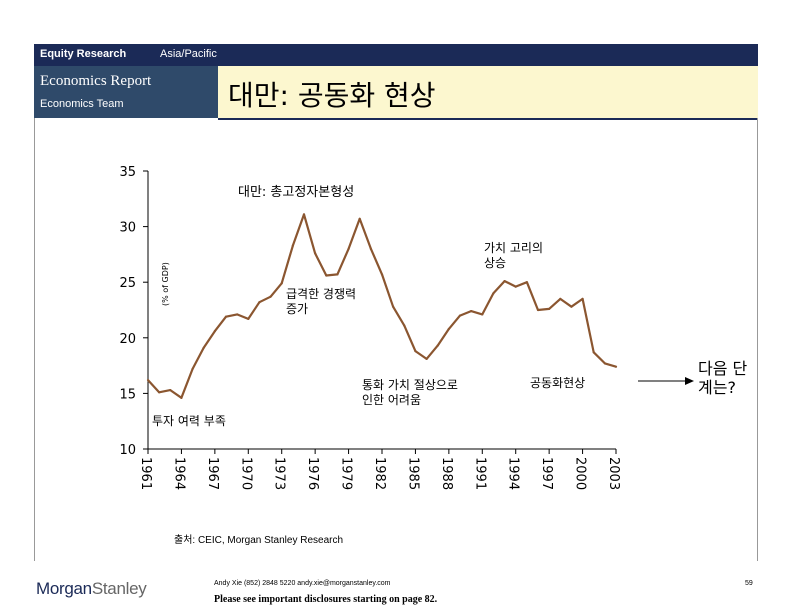 Image resolution: width=792 pixels, height=612 pixels. What do you see at coordinates (391, 400) in the screenshot?
I see `annotation-appreciation-line2: 인한 어려움` at bounding box center [391, 400].